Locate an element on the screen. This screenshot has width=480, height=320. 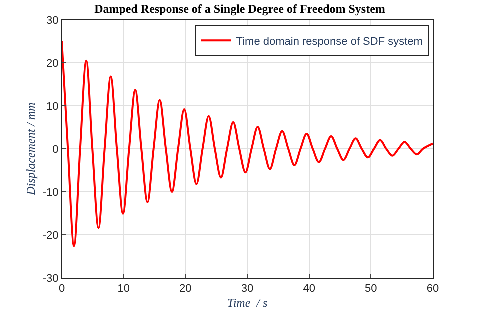
x-tick-label: 60 is located at coordinates (433, 289).